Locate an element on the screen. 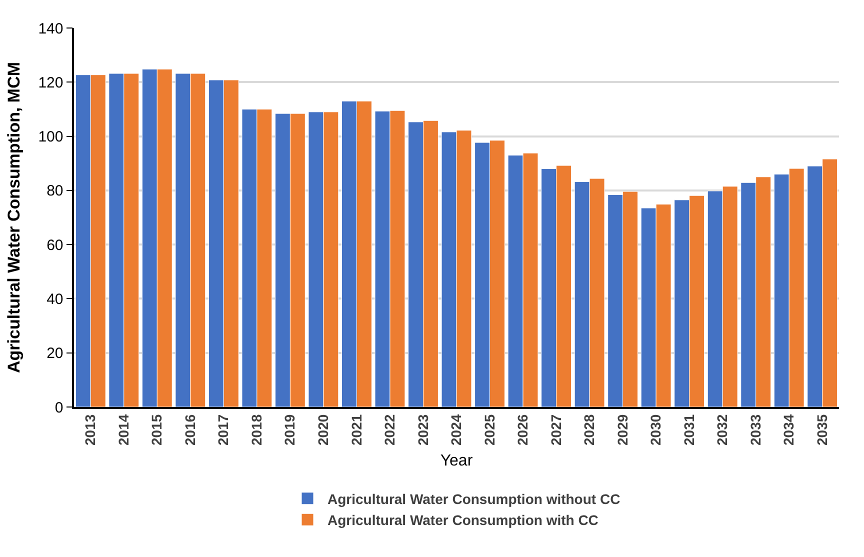 The width and height of the screenshot is (864, 557). x-tick-label: 2018 is located at coordinates (256, 430).